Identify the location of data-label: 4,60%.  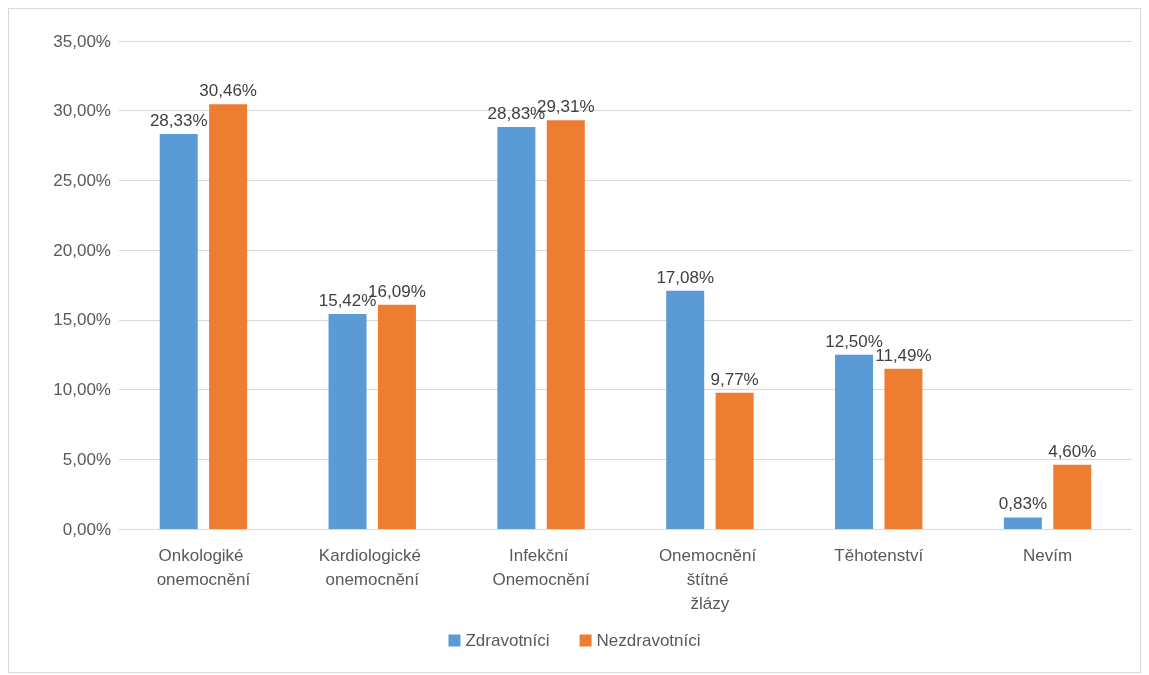
(1072, 451).